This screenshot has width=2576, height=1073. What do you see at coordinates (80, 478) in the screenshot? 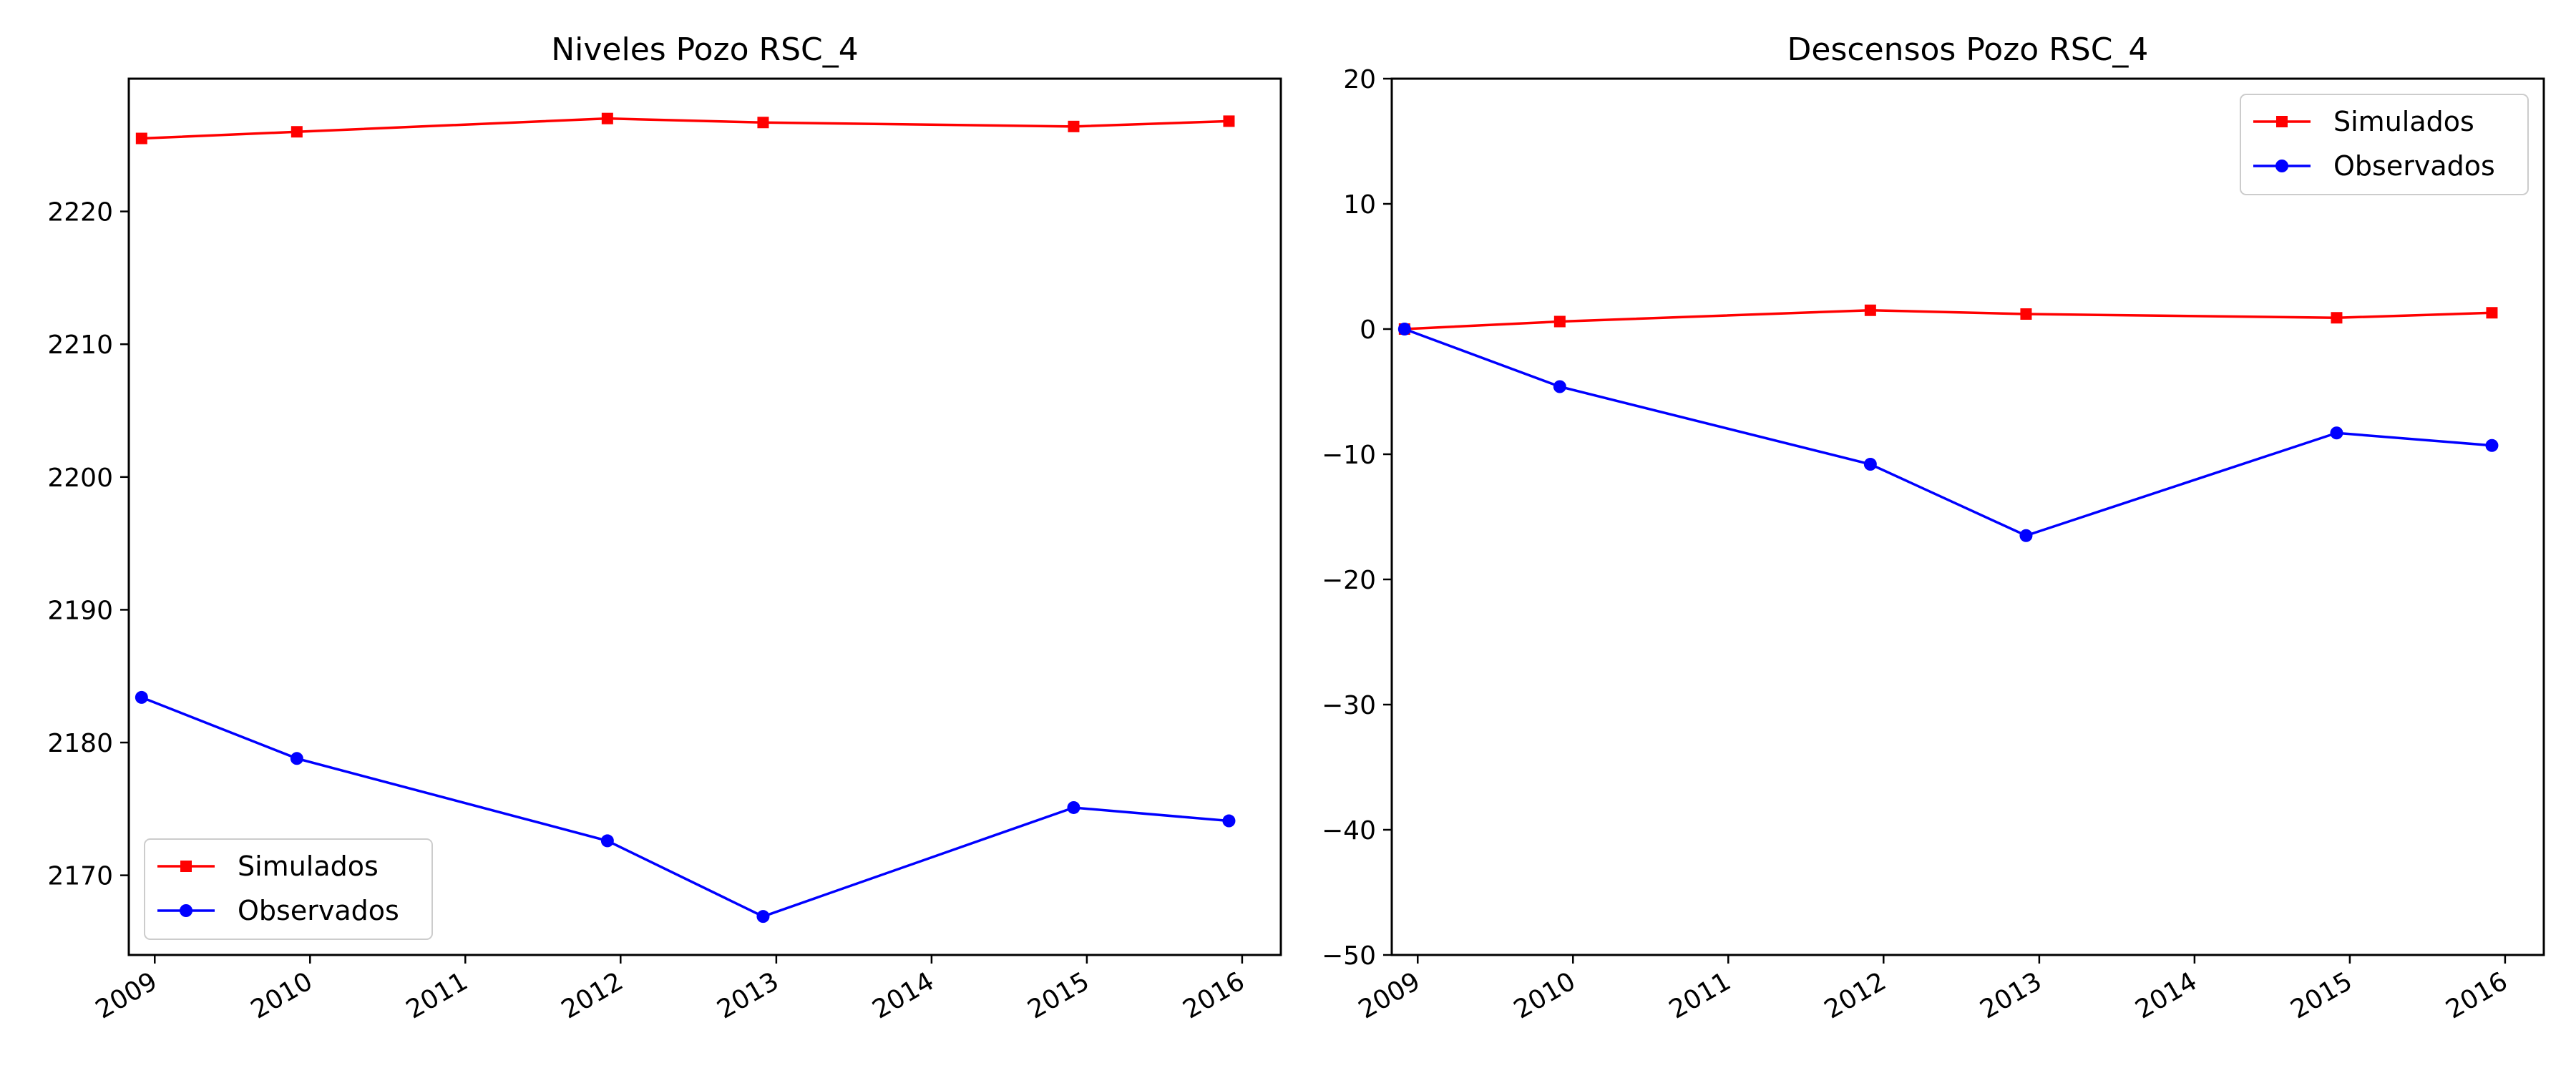
I see `y-tick-label: 2200` at bounding box center [80, 478].